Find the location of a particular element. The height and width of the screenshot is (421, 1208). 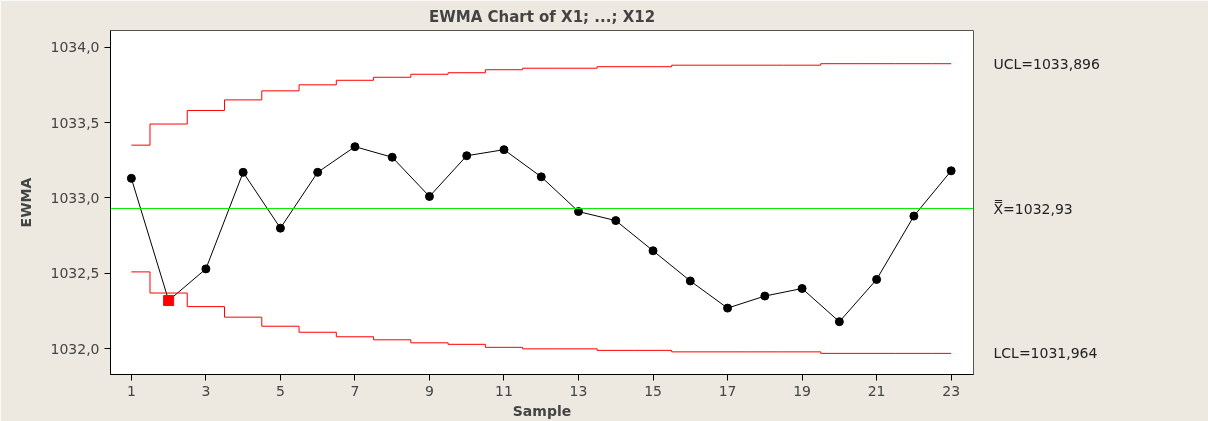

x-axis-title: Sample is located at coordinates (542, 410).